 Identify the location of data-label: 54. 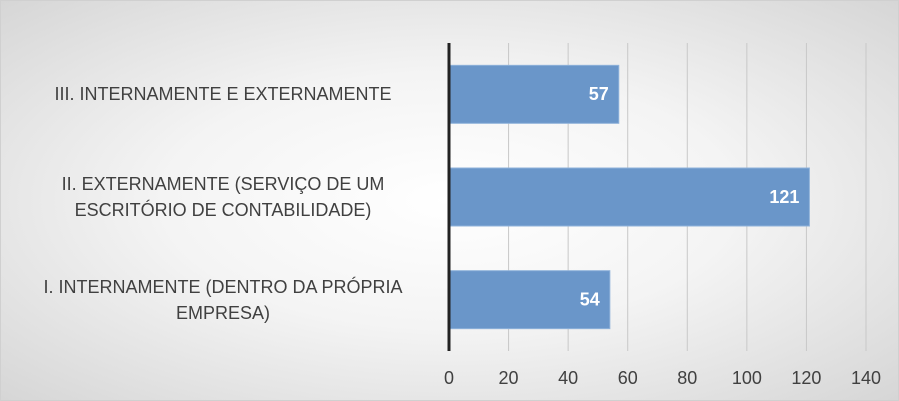
(590, 299).